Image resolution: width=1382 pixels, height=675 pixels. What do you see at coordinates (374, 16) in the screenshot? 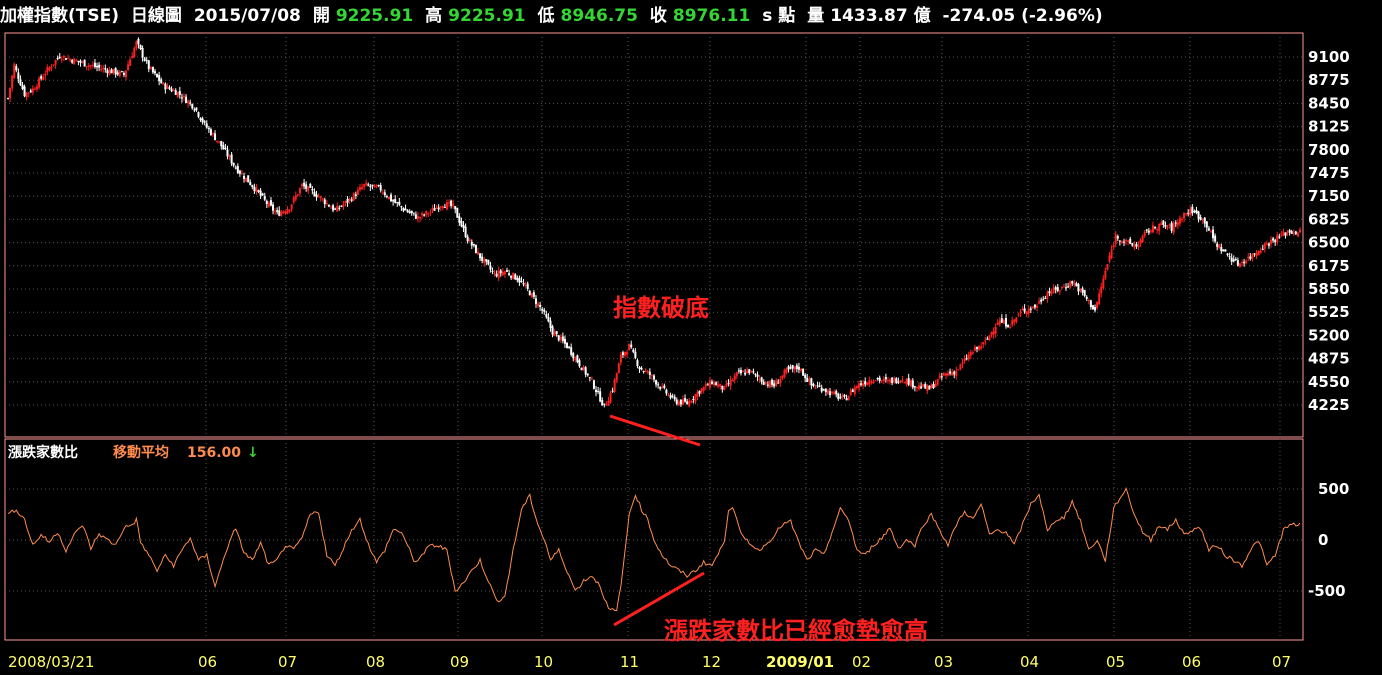
I see `open-value: 9225.91` at bounding box center [374, 16].